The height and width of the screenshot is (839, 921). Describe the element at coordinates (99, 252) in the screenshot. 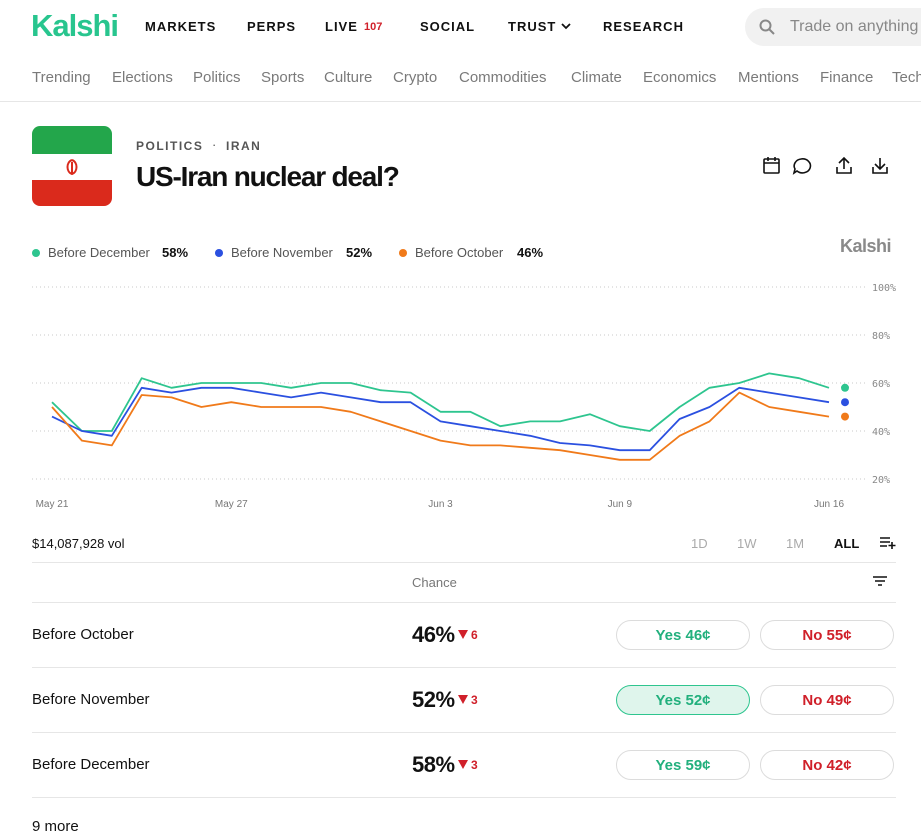

I see `legend-label: Before December` at that location.